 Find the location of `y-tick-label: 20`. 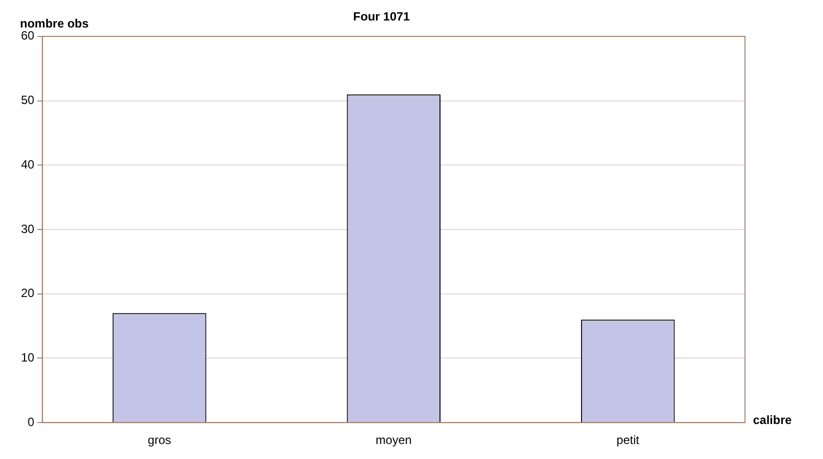

y-tick-label: 20 is located at coordinates (27, 293).